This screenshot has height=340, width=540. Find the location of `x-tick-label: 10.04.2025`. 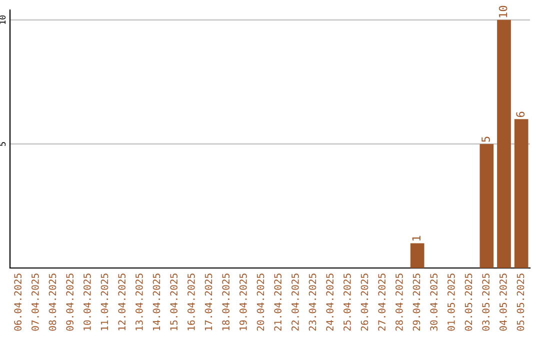

x-tick-label: 10.04.2025 is located at coordinates (87, 302).